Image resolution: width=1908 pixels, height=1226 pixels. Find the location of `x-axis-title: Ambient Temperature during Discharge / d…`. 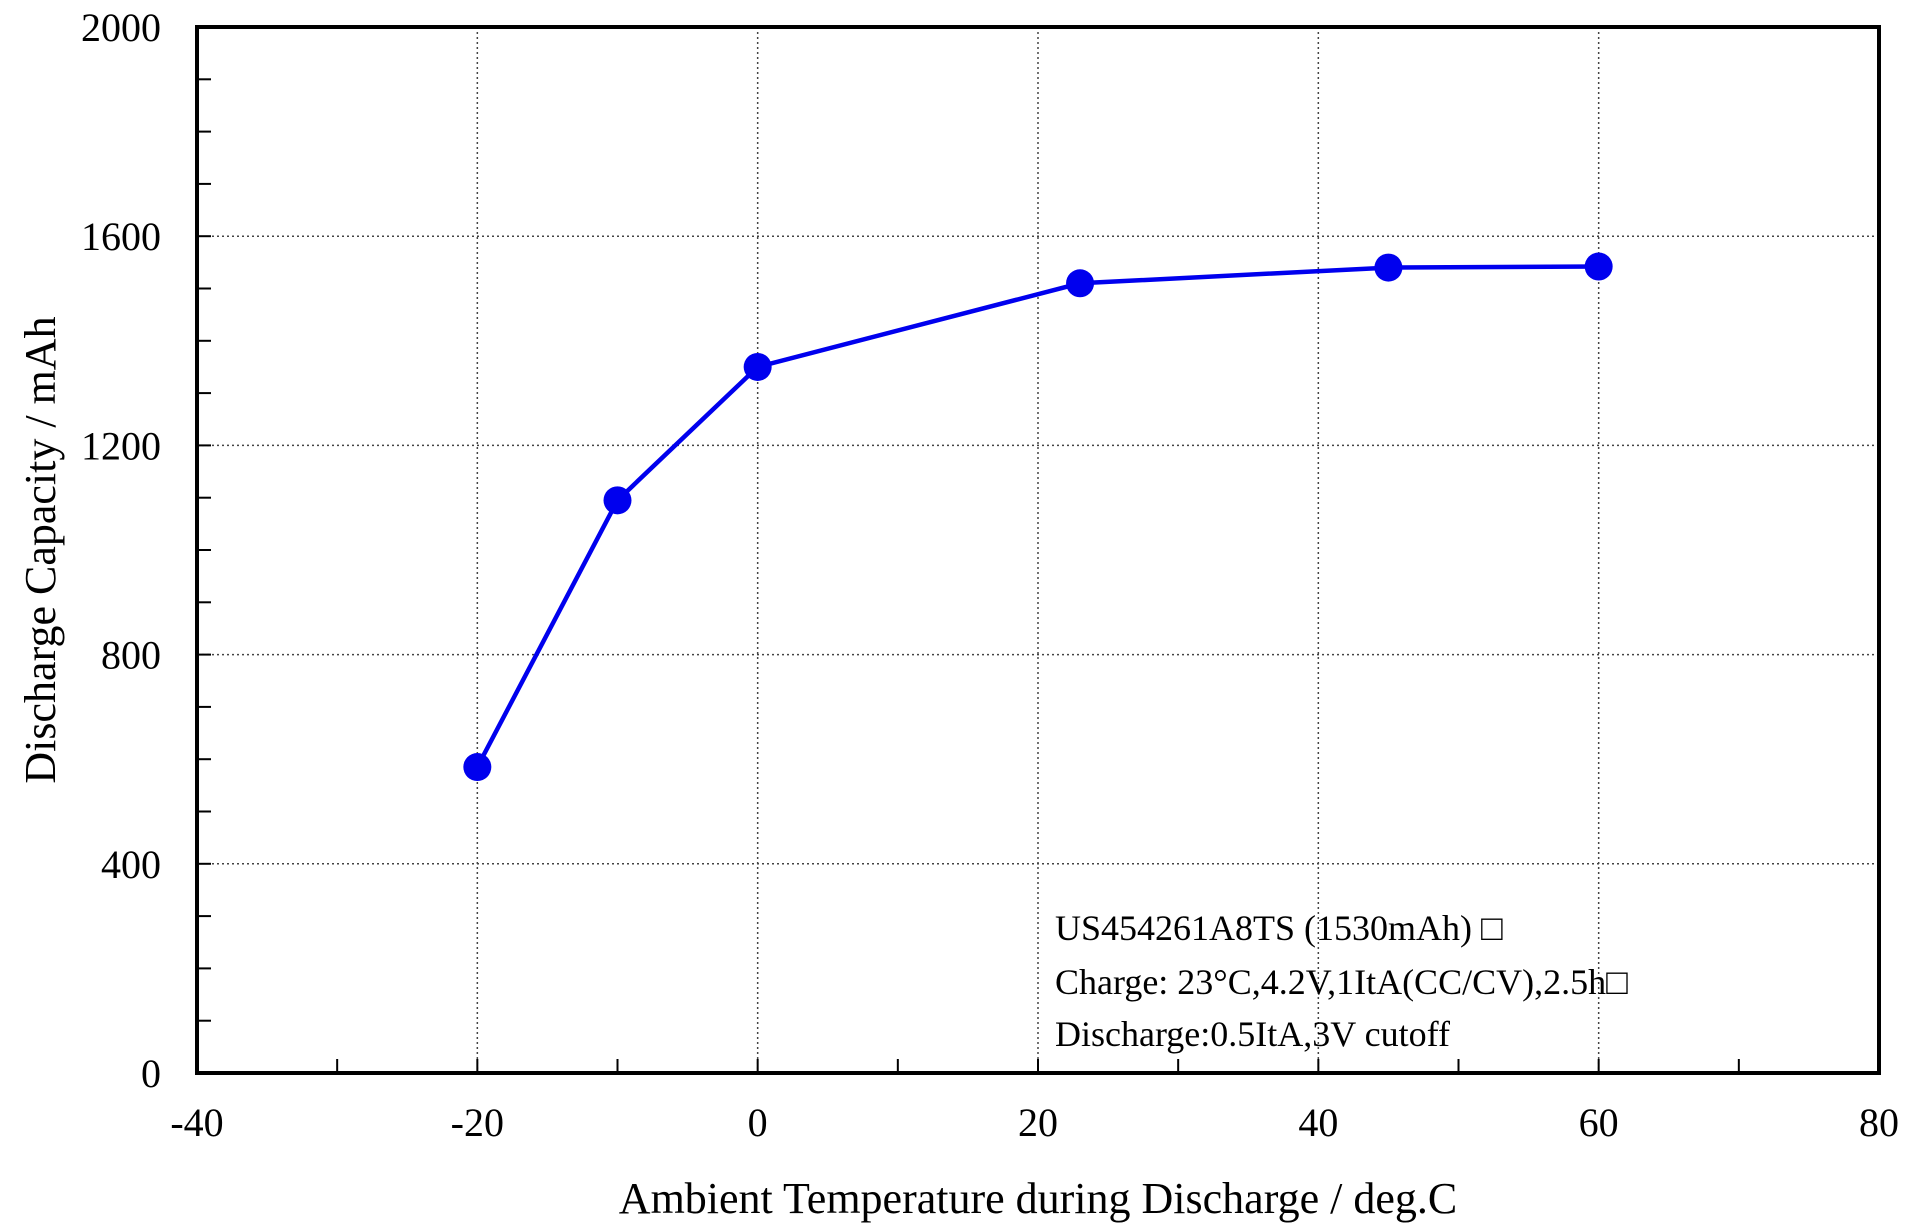

x-axis-title: Ambient Temperature during Discharge / d… is located at coordinates (1038, 1198).